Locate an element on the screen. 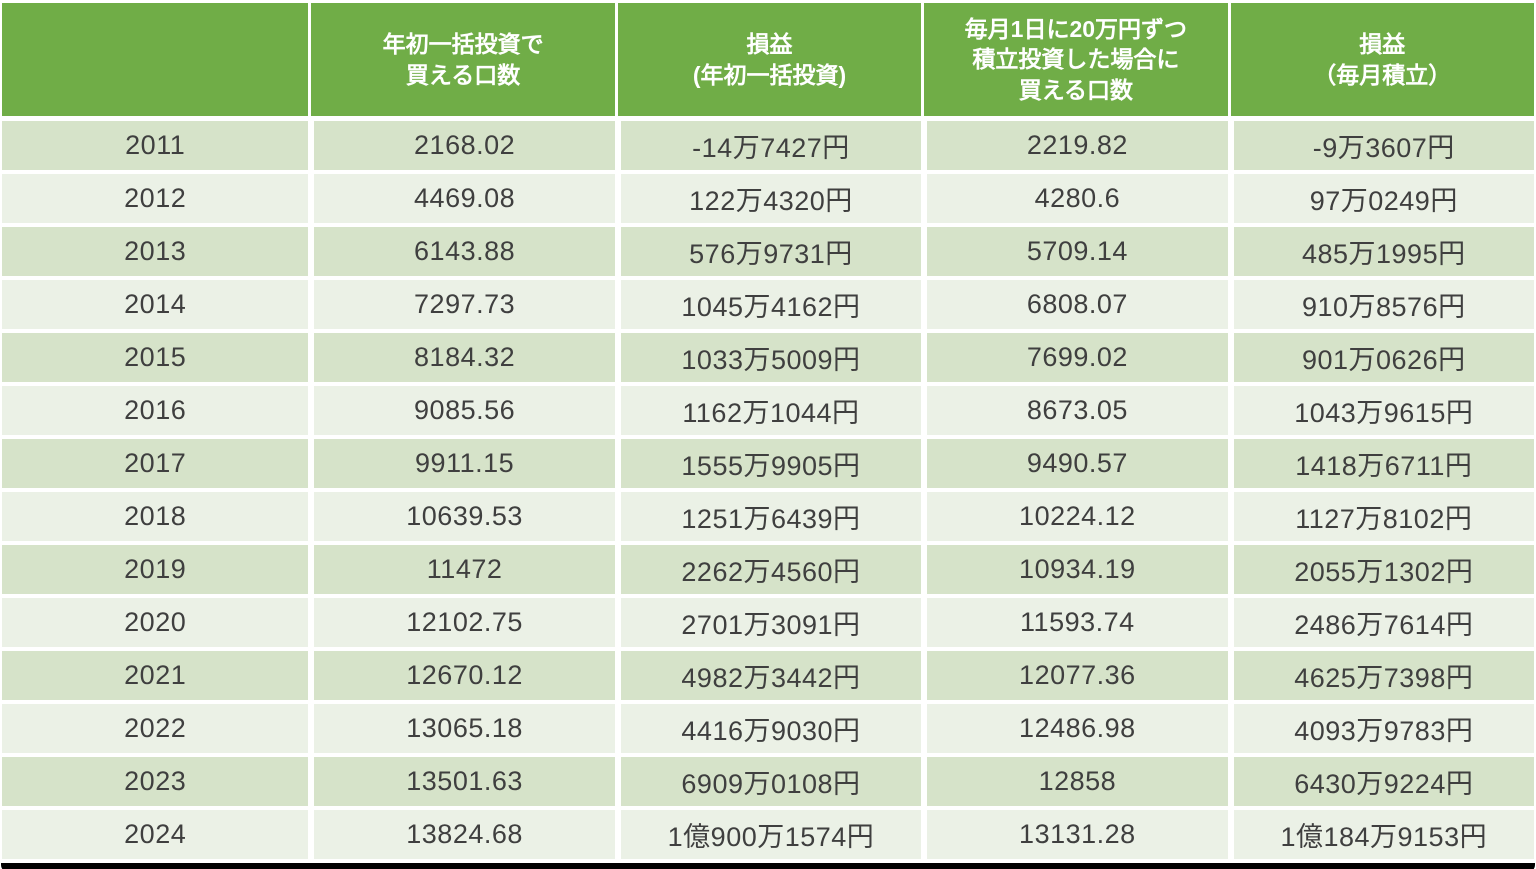 This screenshot has width=1536, height=869. monthly-pl-cell: 901万0626円 is located at coordinates (1380, 359).